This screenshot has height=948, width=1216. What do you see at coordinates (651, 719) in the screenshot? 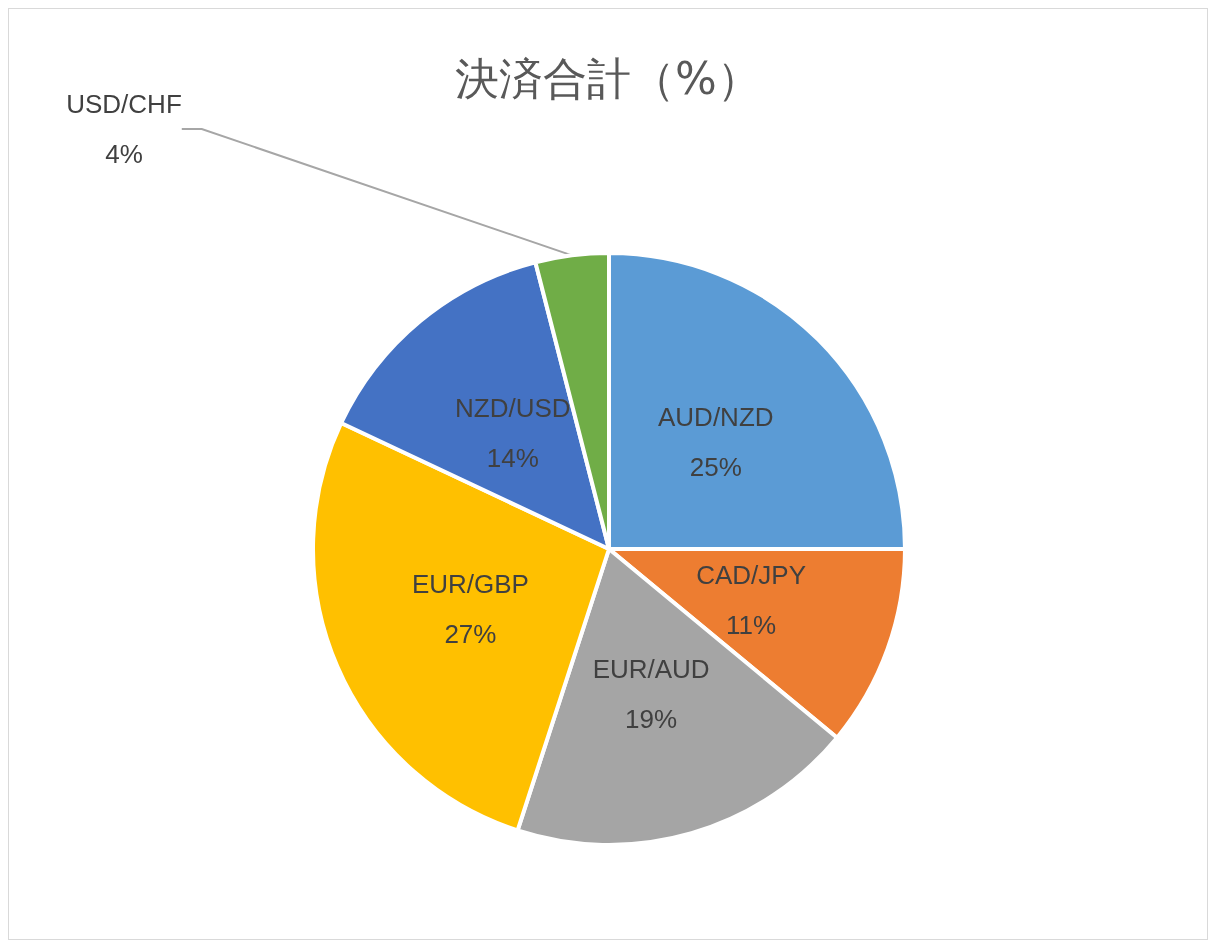
I see `data-label: 19%` at bounding box center [651, 719].